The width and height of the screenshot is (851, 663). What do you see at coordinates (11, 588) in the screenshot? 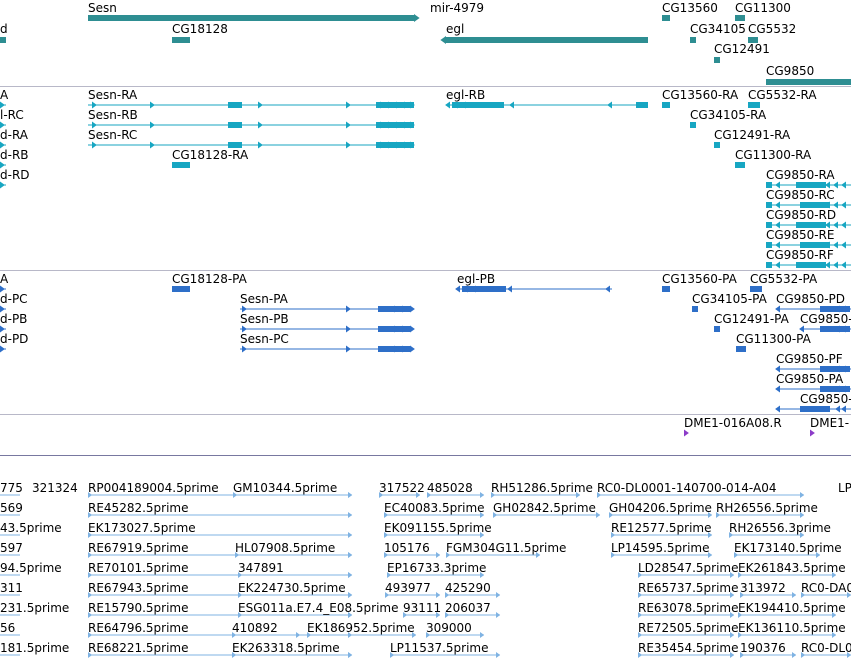
I see `ests-label: 311` at bounding box center [11, 588].